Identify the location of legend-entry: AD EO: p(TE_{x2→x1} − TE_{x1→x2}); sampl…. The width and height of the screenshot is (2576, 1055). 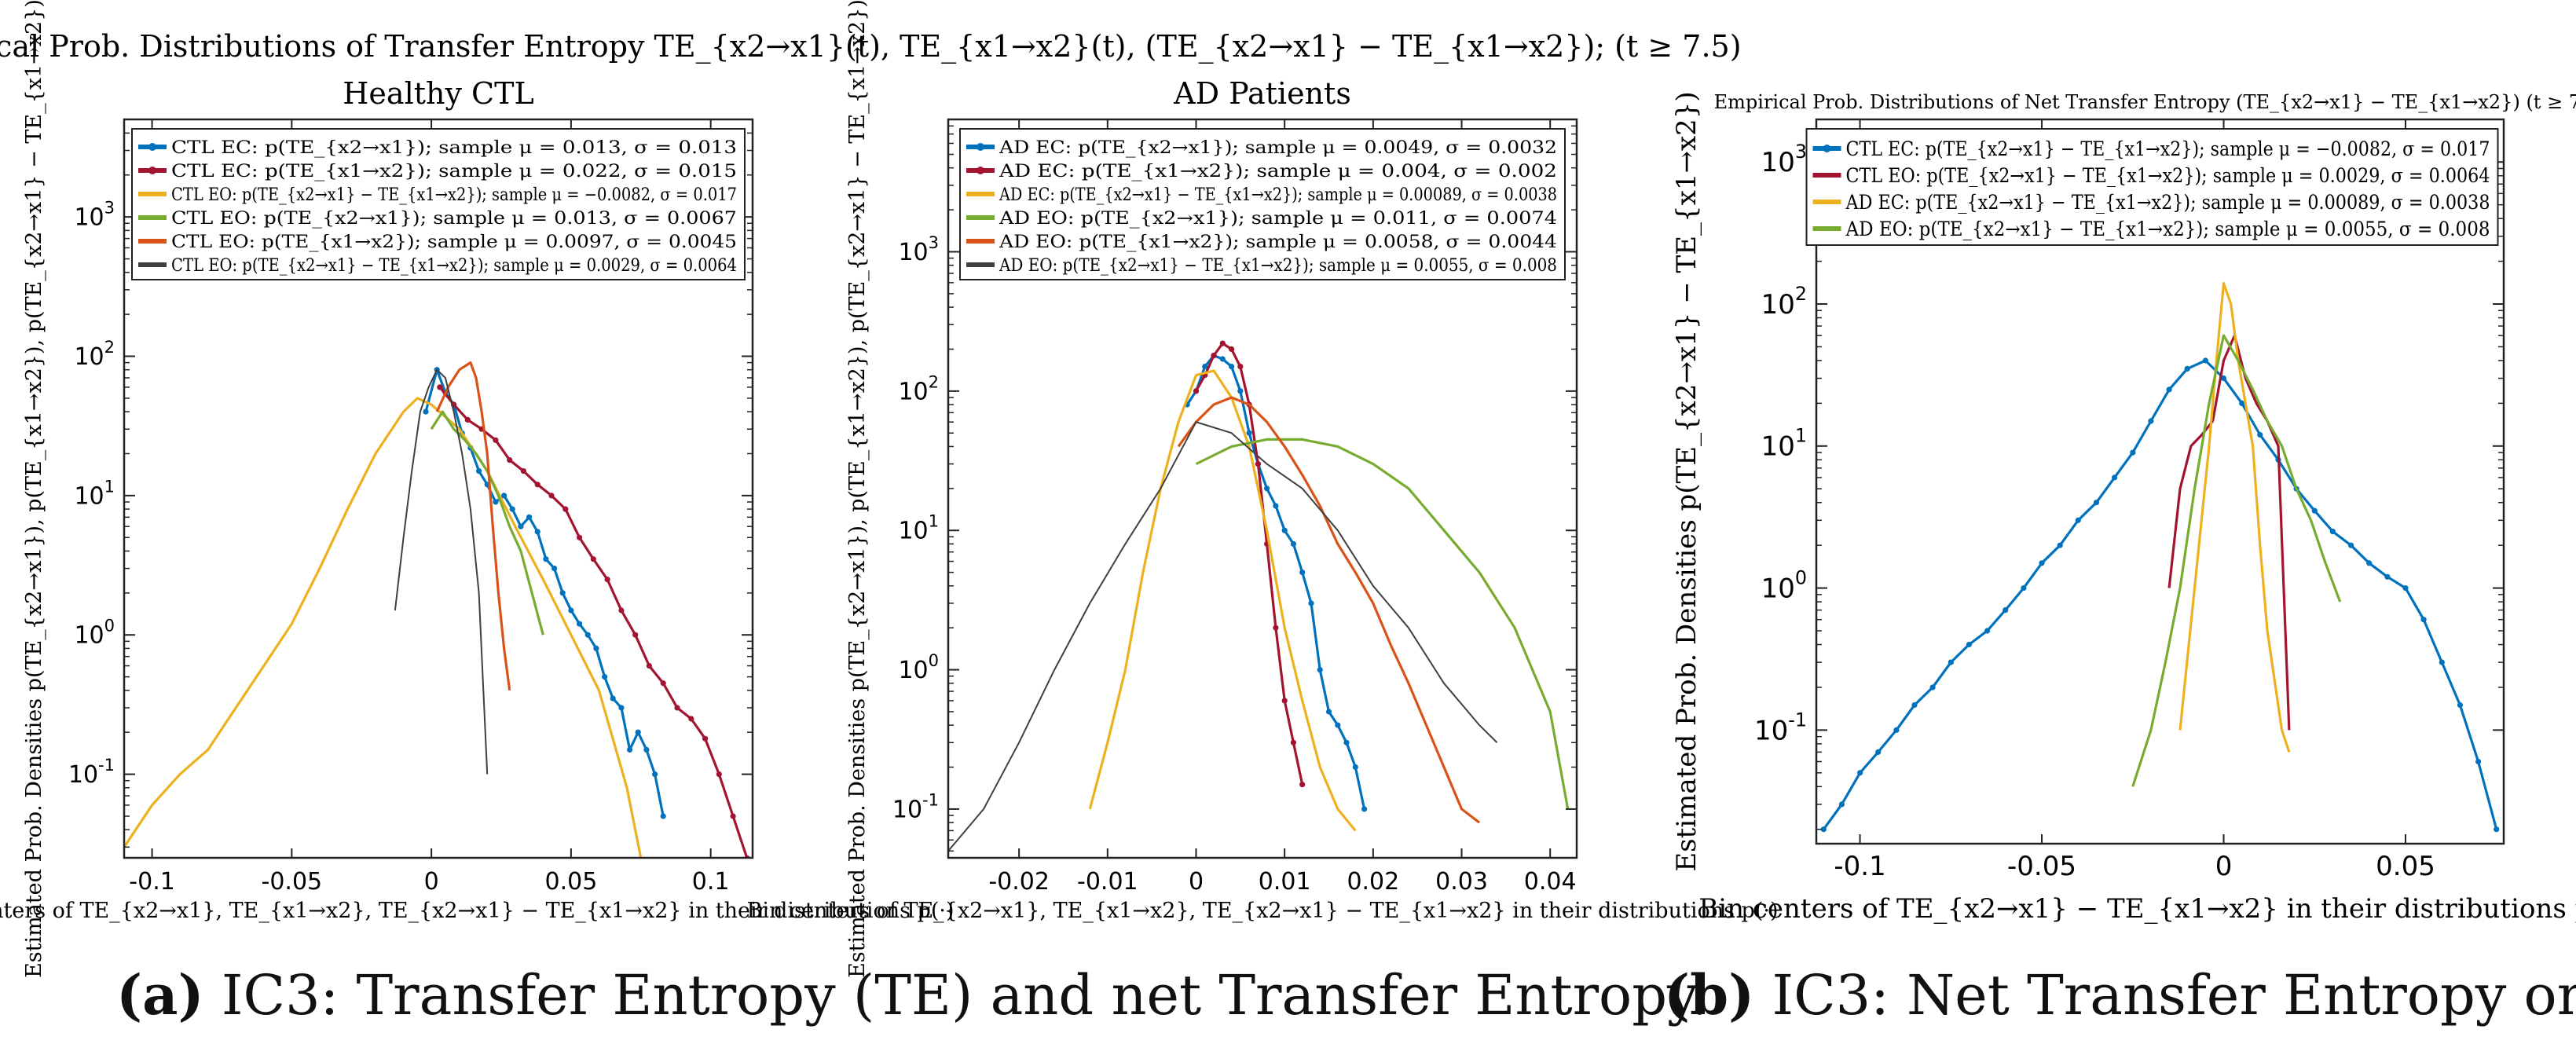
(2167, 229).